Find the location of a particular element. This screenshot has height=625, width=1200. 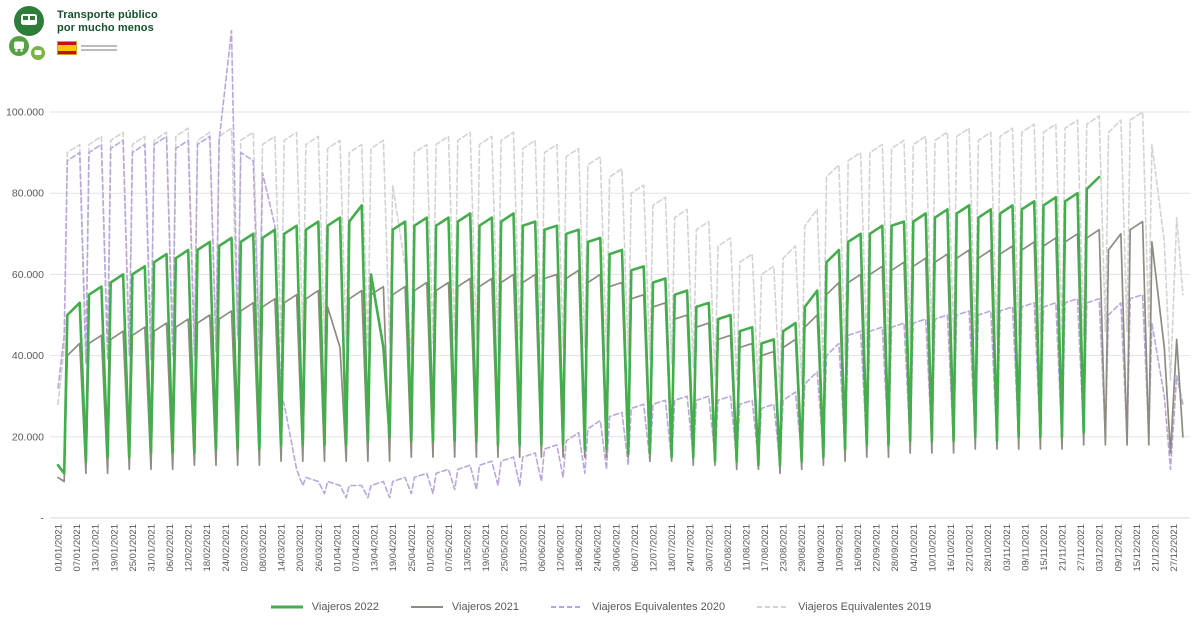

x-tick-label: 09/11/2021 is located at coordinates (1025, 547).